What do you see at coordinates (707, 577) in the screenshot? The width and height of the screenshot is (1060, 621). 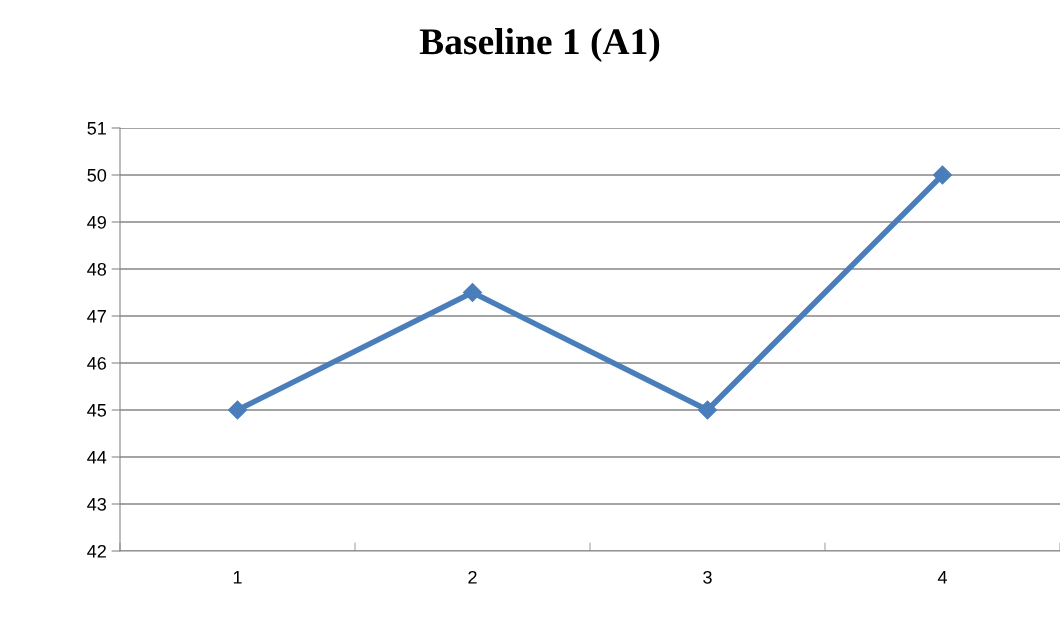 I see `x-tick-label: 3` at bounding box center [707, 577].